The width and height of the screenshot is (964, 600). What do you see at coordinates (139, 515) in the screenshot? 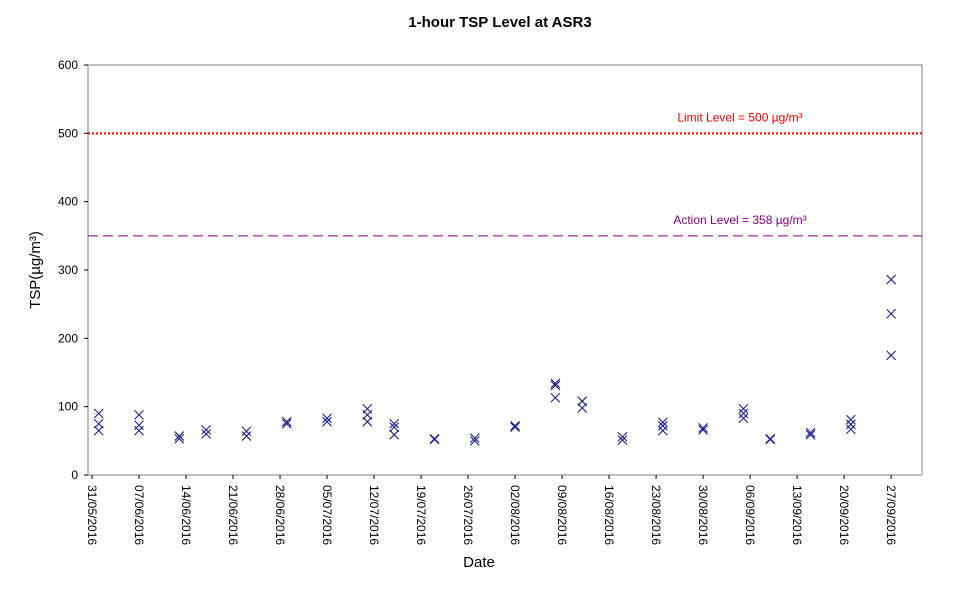
I see `x-tick-label: 07/06/2016` at bounding box center [139, 515].